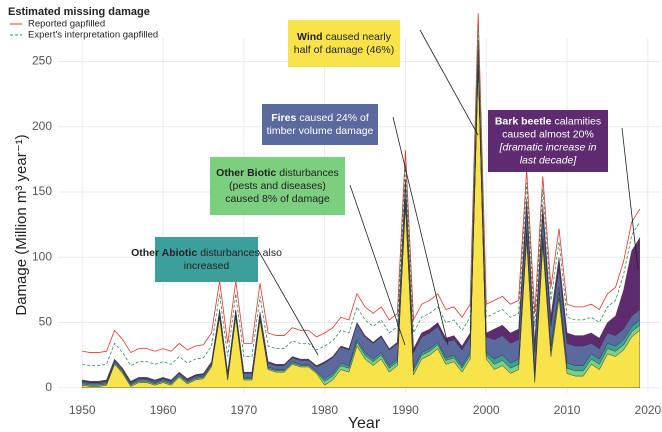 This screenshot has width=662, height=432. What do you see at coordinates (42, 191) in the screenshot?
I see `y-tick-label: 150` at bounding box center [42, 191].